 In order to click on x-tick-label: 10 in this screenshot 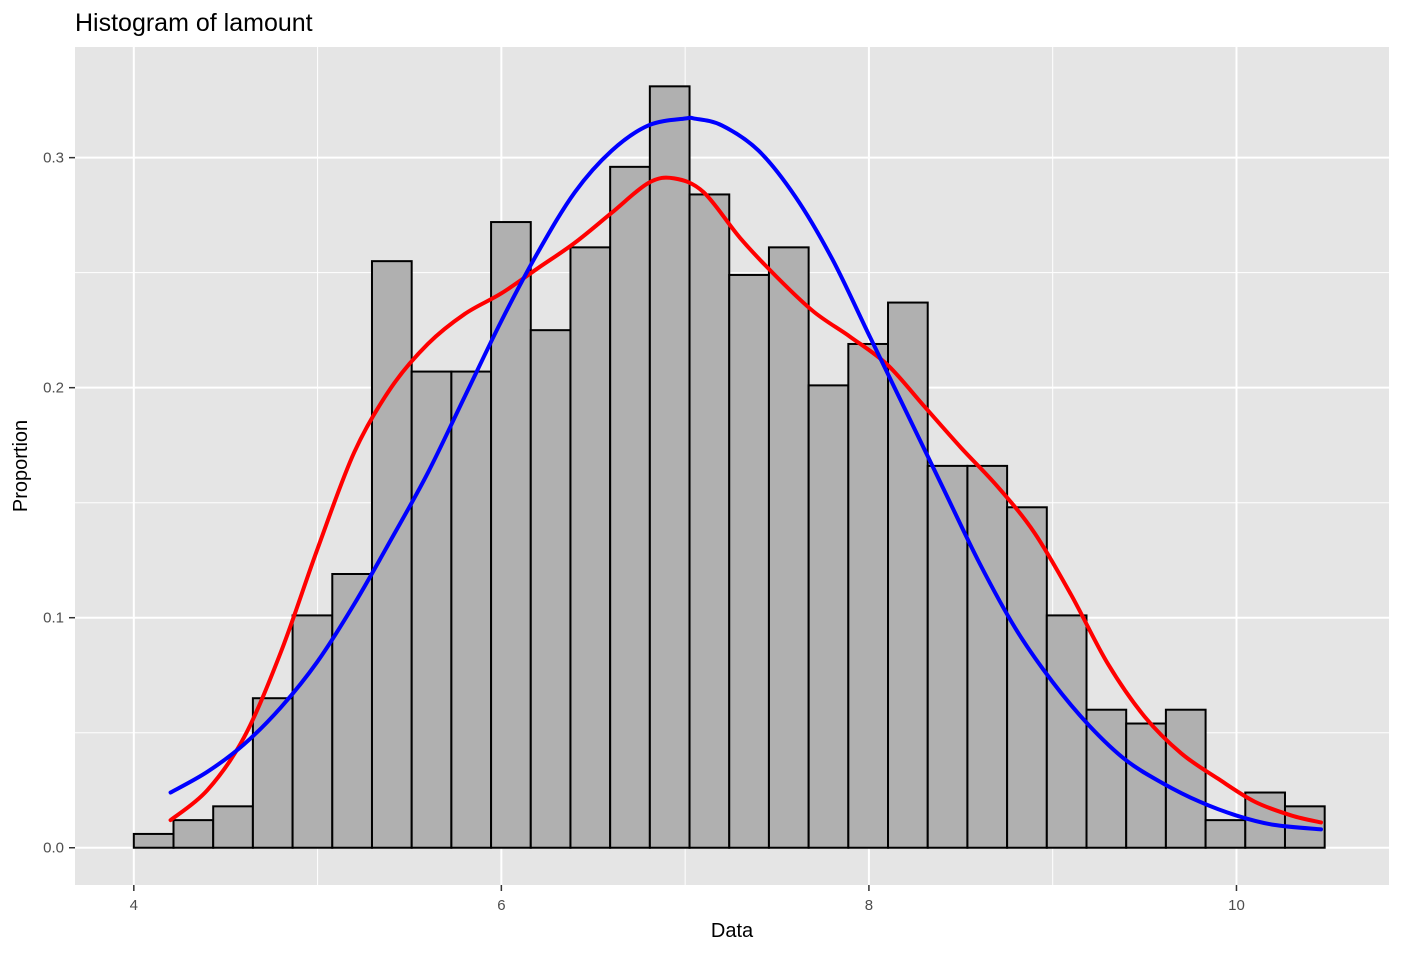, I will do `click(1236, 905)`.